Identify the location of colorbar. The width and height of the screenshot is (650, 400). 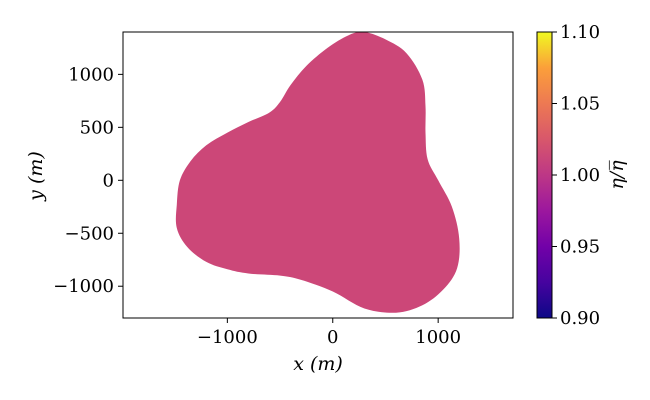
(544, 175).